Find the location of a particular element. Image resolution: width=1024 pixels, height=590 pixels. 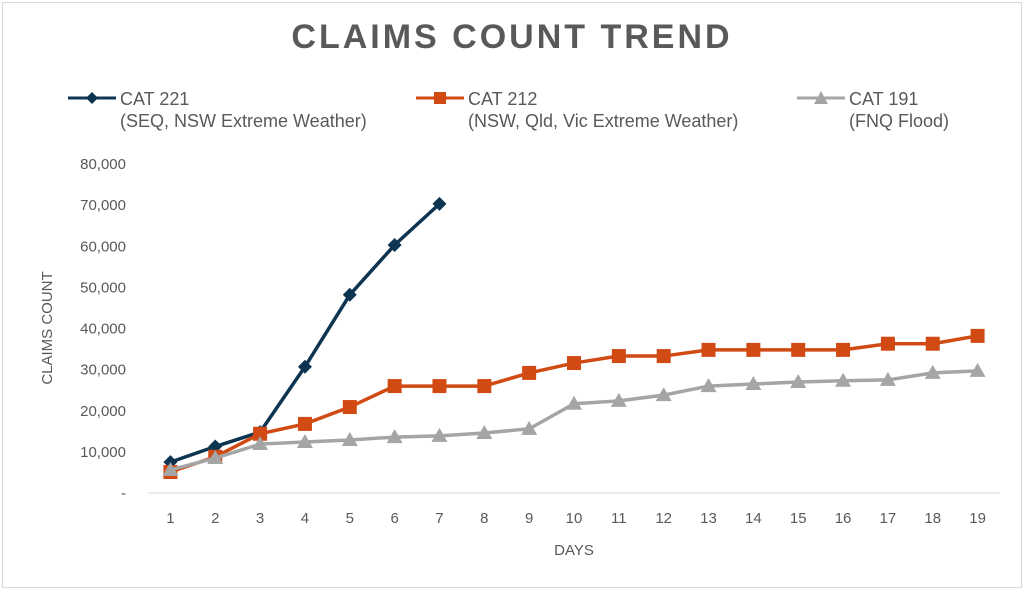

x-tick-label: 7 is located at coordinates (439, 518).